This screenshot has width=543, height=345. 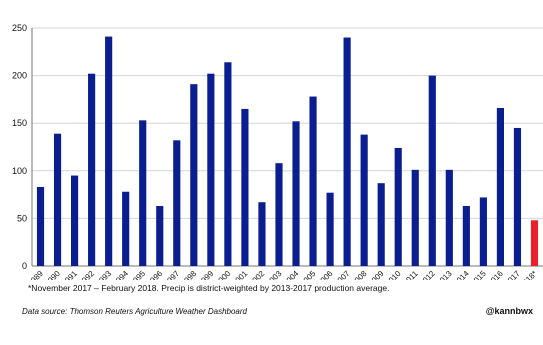 What do you see at coordinates (177, 203) in the screenshot?
I see `bar-1997` at bounding box center [177, 203].